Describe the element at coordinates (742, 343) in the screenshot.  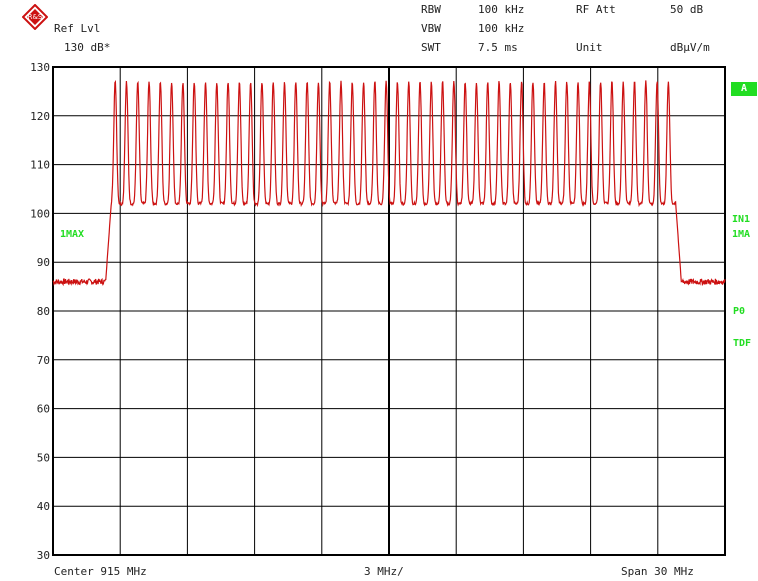
I see `tdf-label: TDF` at that location.